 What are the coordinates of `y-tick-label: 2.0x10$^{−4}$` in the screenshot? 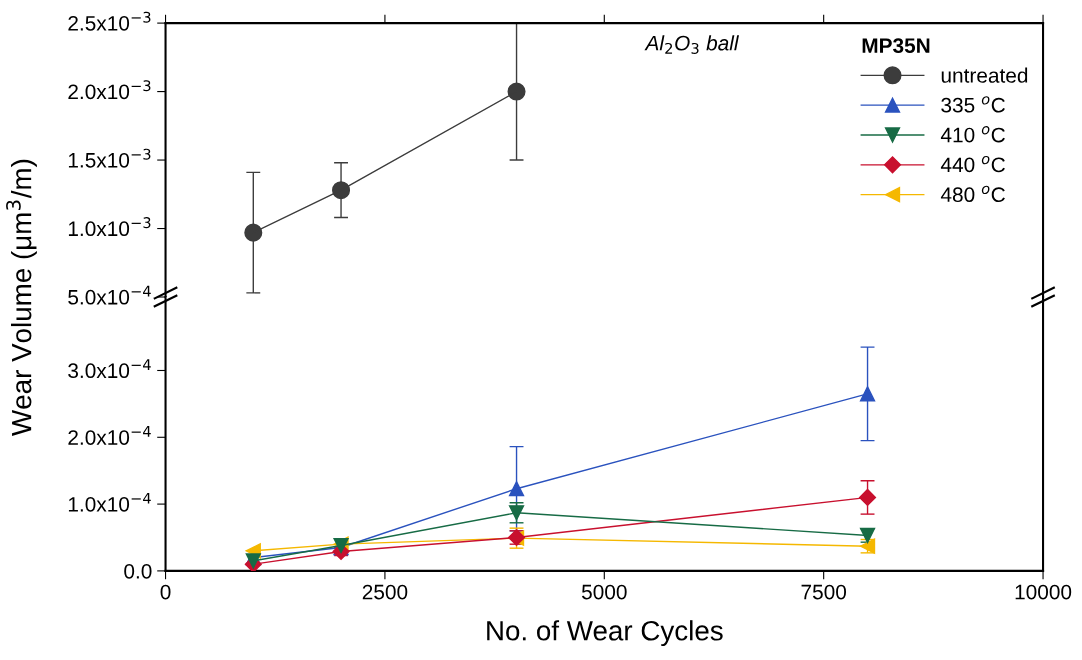 It's located at (109, 435).